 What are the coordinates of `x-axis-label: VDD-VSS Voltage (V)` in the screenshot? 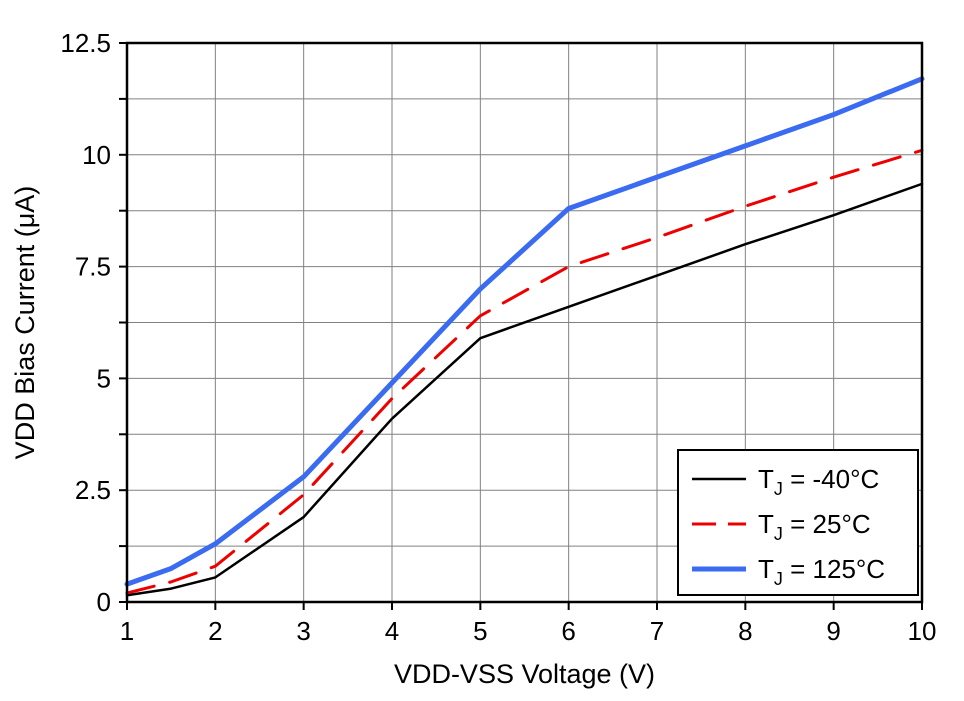 It's located at (524, 674).